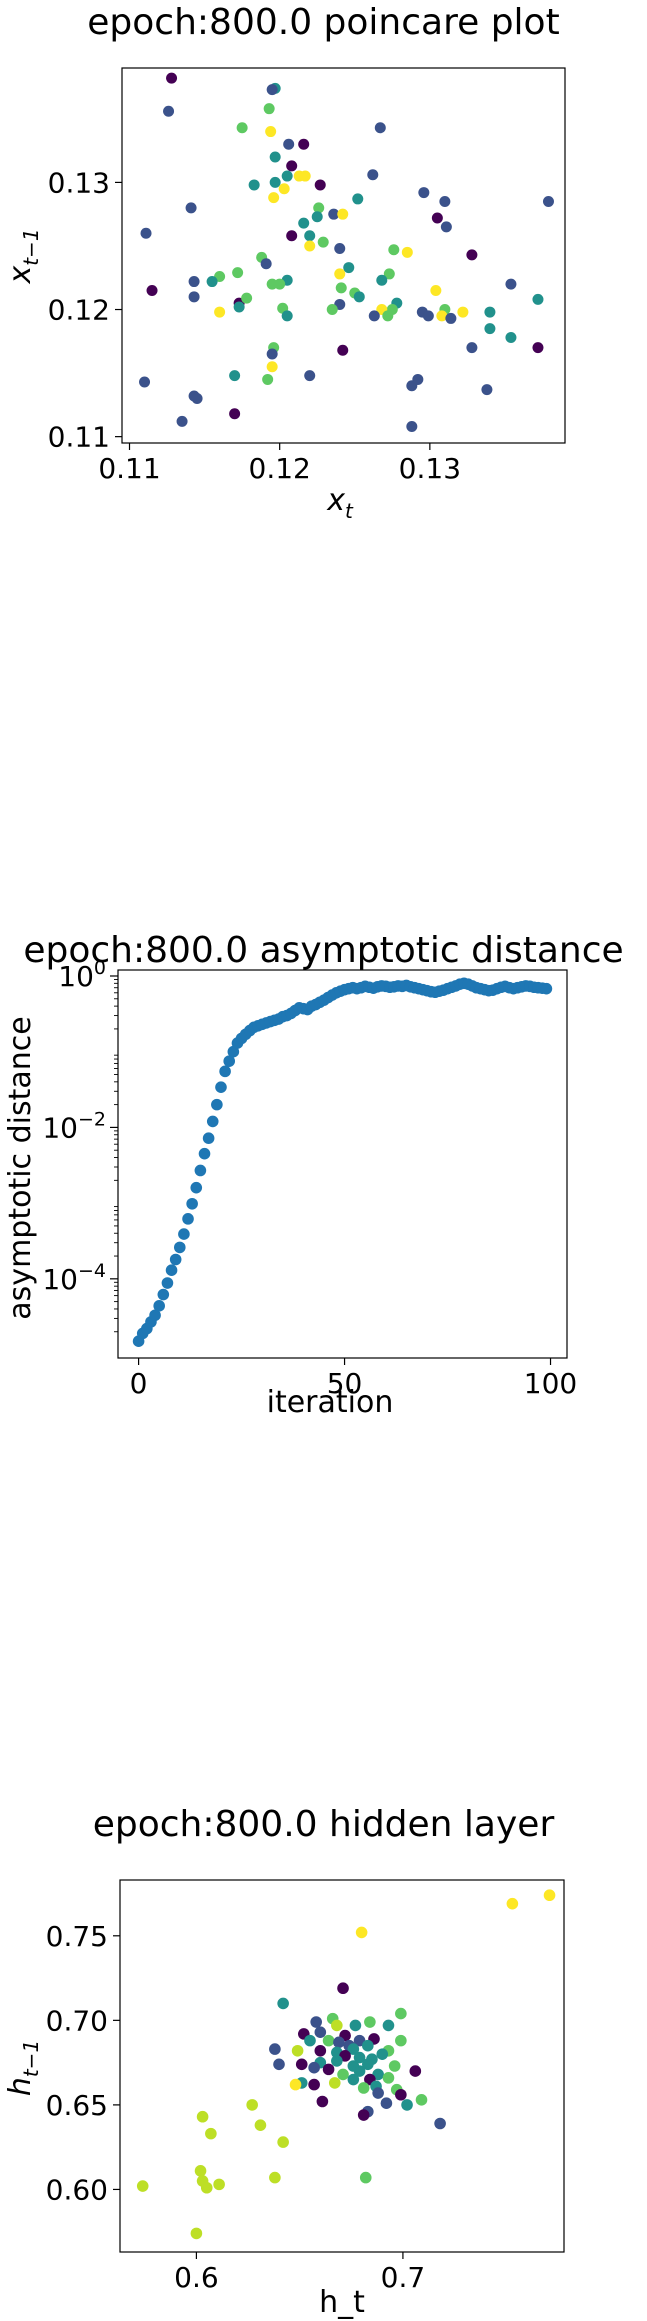 The image size is (647, 2321). Describe the element at coordinates (79, 182) in the screenshot. I see `y-tick-label: 0.13` at that location.